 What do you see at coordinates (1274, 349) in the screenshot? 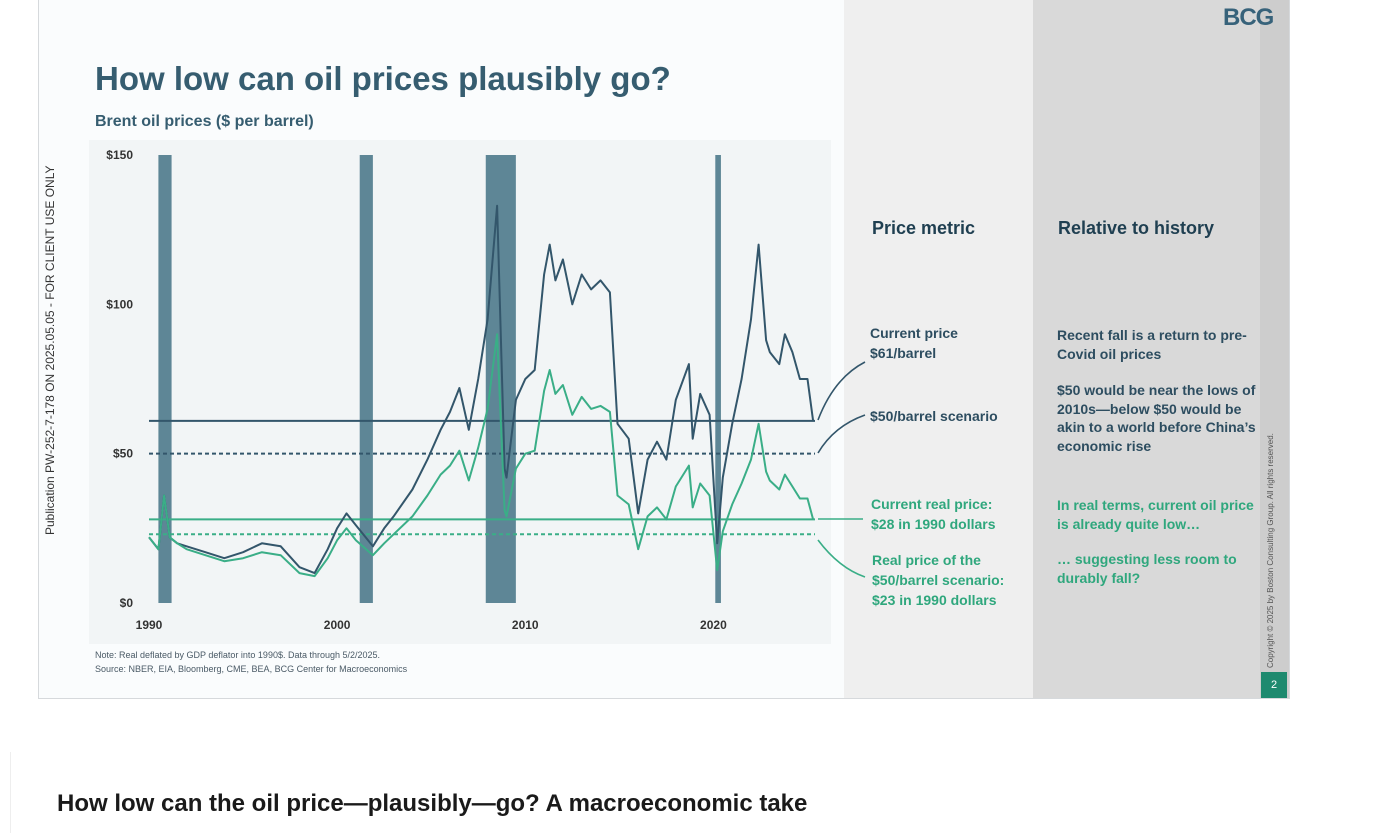
I see `slide-margin-strip` at bounding box center [1274, 349].